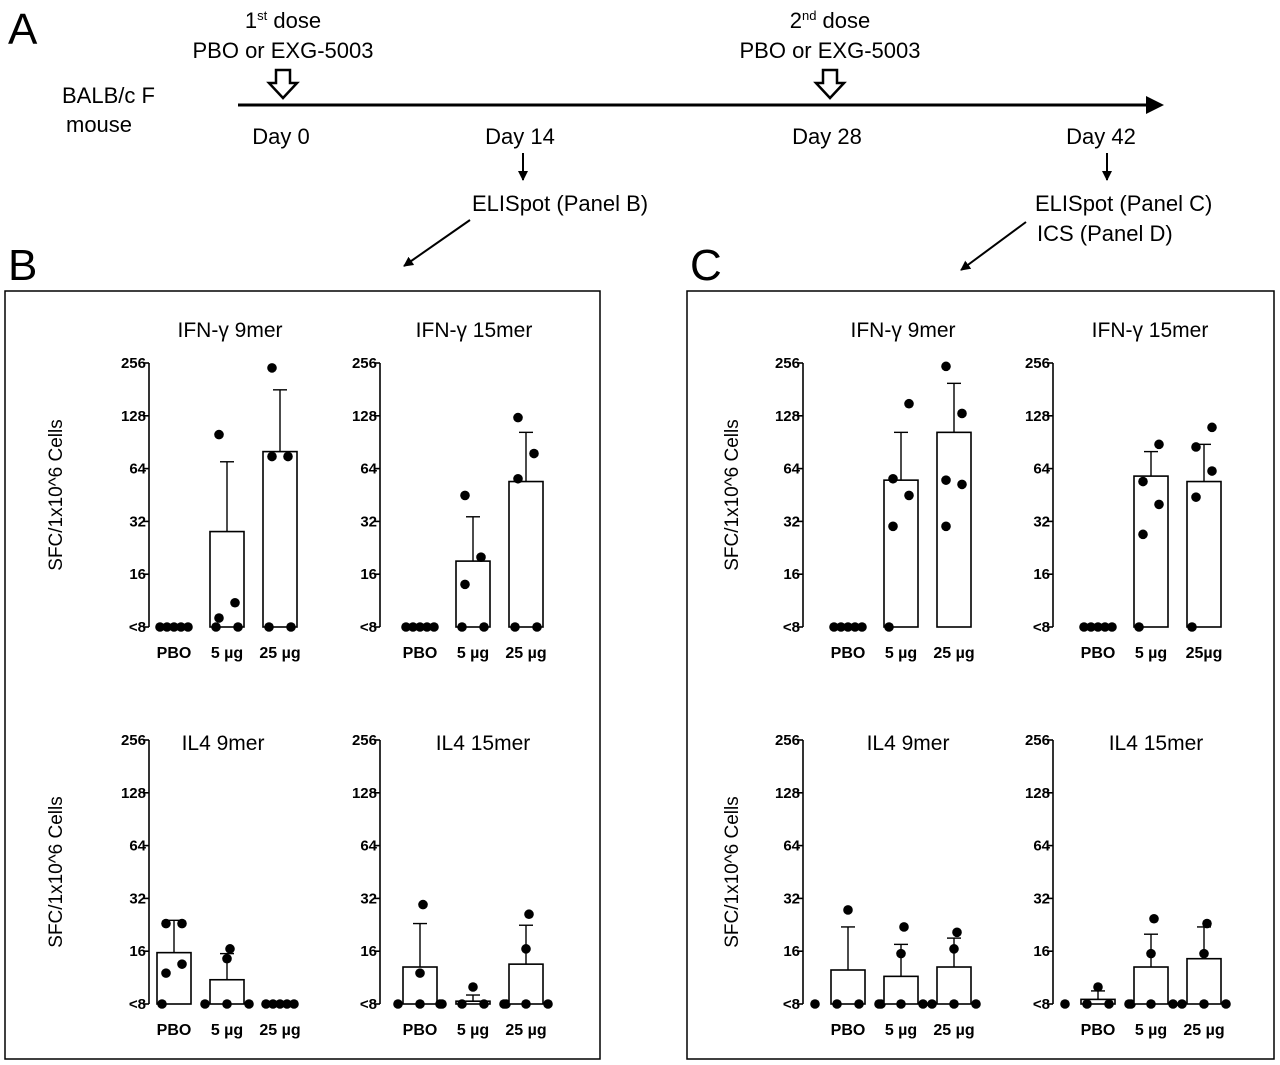 The width and height of the screenshot is (1280, 1065). I want to click on dose2-label: 2nd dose, so click(830, 20).